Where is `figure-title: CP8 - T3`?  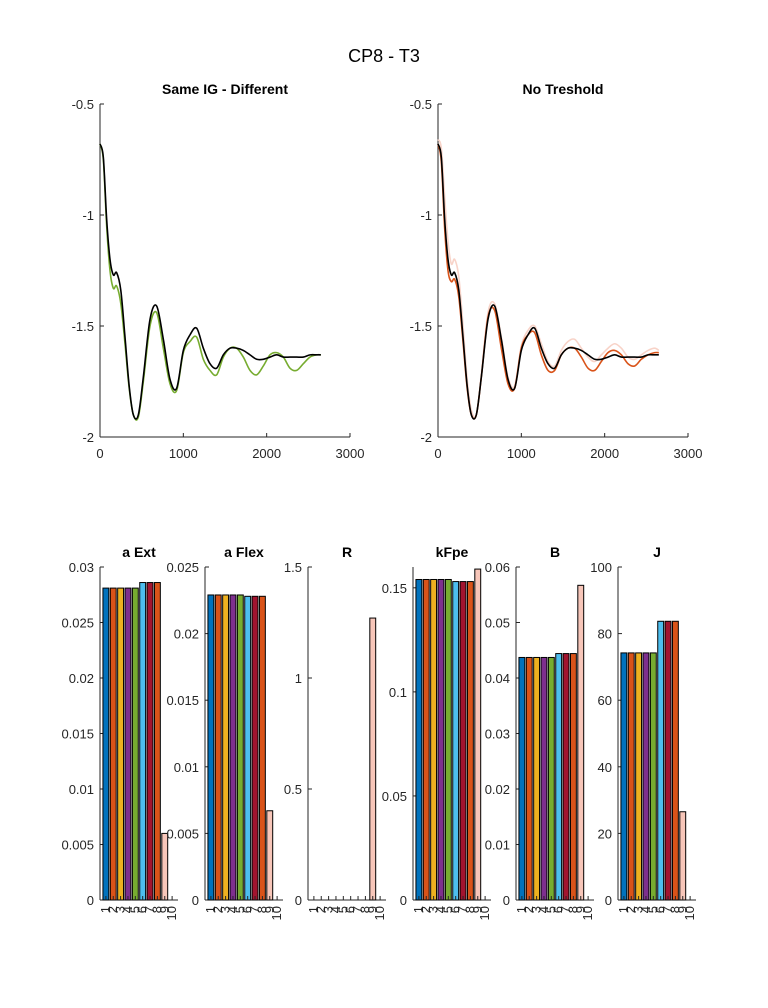
figure-title: CP8 - T3 is located at coordinates (384, 56).